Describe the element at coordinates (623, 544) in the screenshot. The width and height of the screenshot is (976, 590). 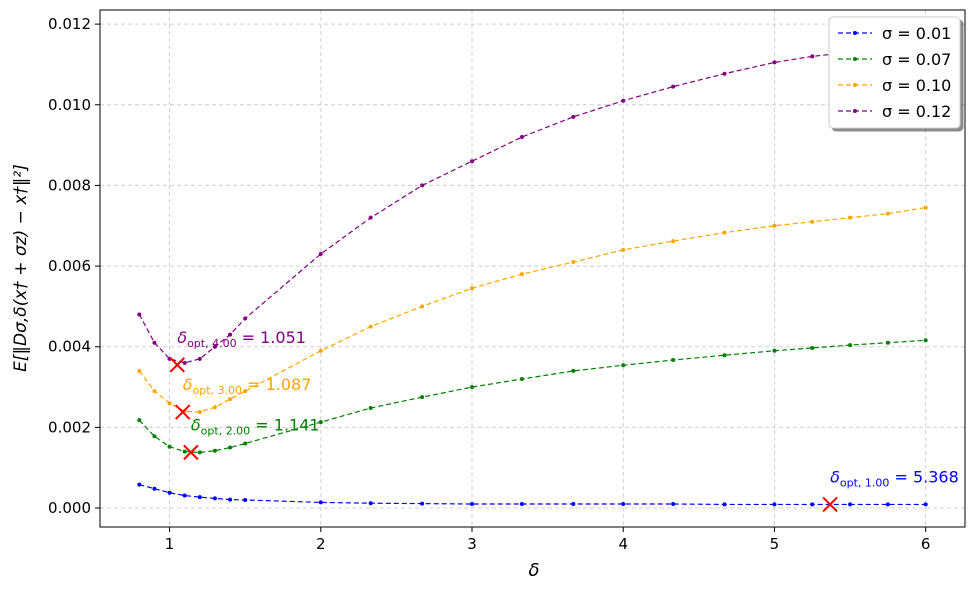
I see `x-tick-label: 4` at that location.